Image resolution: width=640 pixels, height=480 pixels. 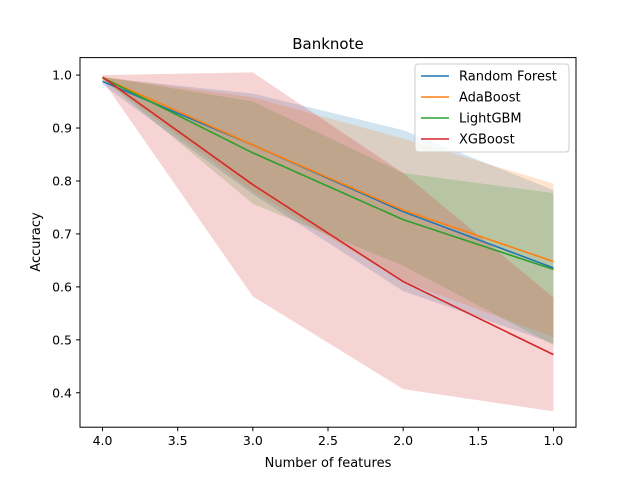 I want to click on legend-label-lightgbm: LightGBM, so click(x=490, y=119).